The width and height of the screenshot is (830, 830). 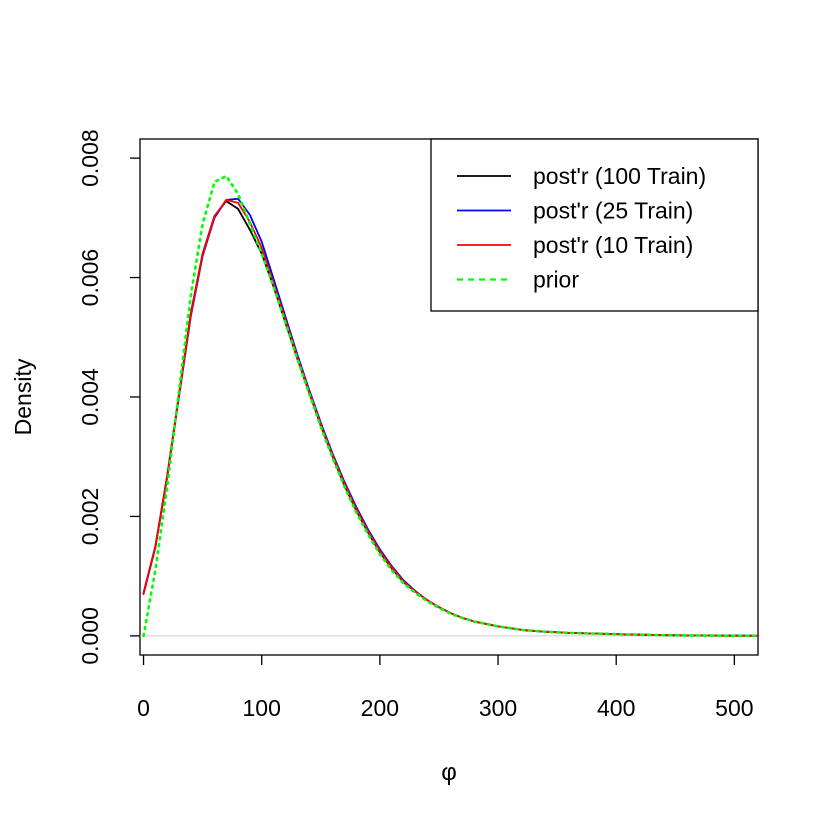 What do you see at coordinates (734, 708) in the screenshot?
I see `x-tick-label: 500` at bounding box center [734, 708].